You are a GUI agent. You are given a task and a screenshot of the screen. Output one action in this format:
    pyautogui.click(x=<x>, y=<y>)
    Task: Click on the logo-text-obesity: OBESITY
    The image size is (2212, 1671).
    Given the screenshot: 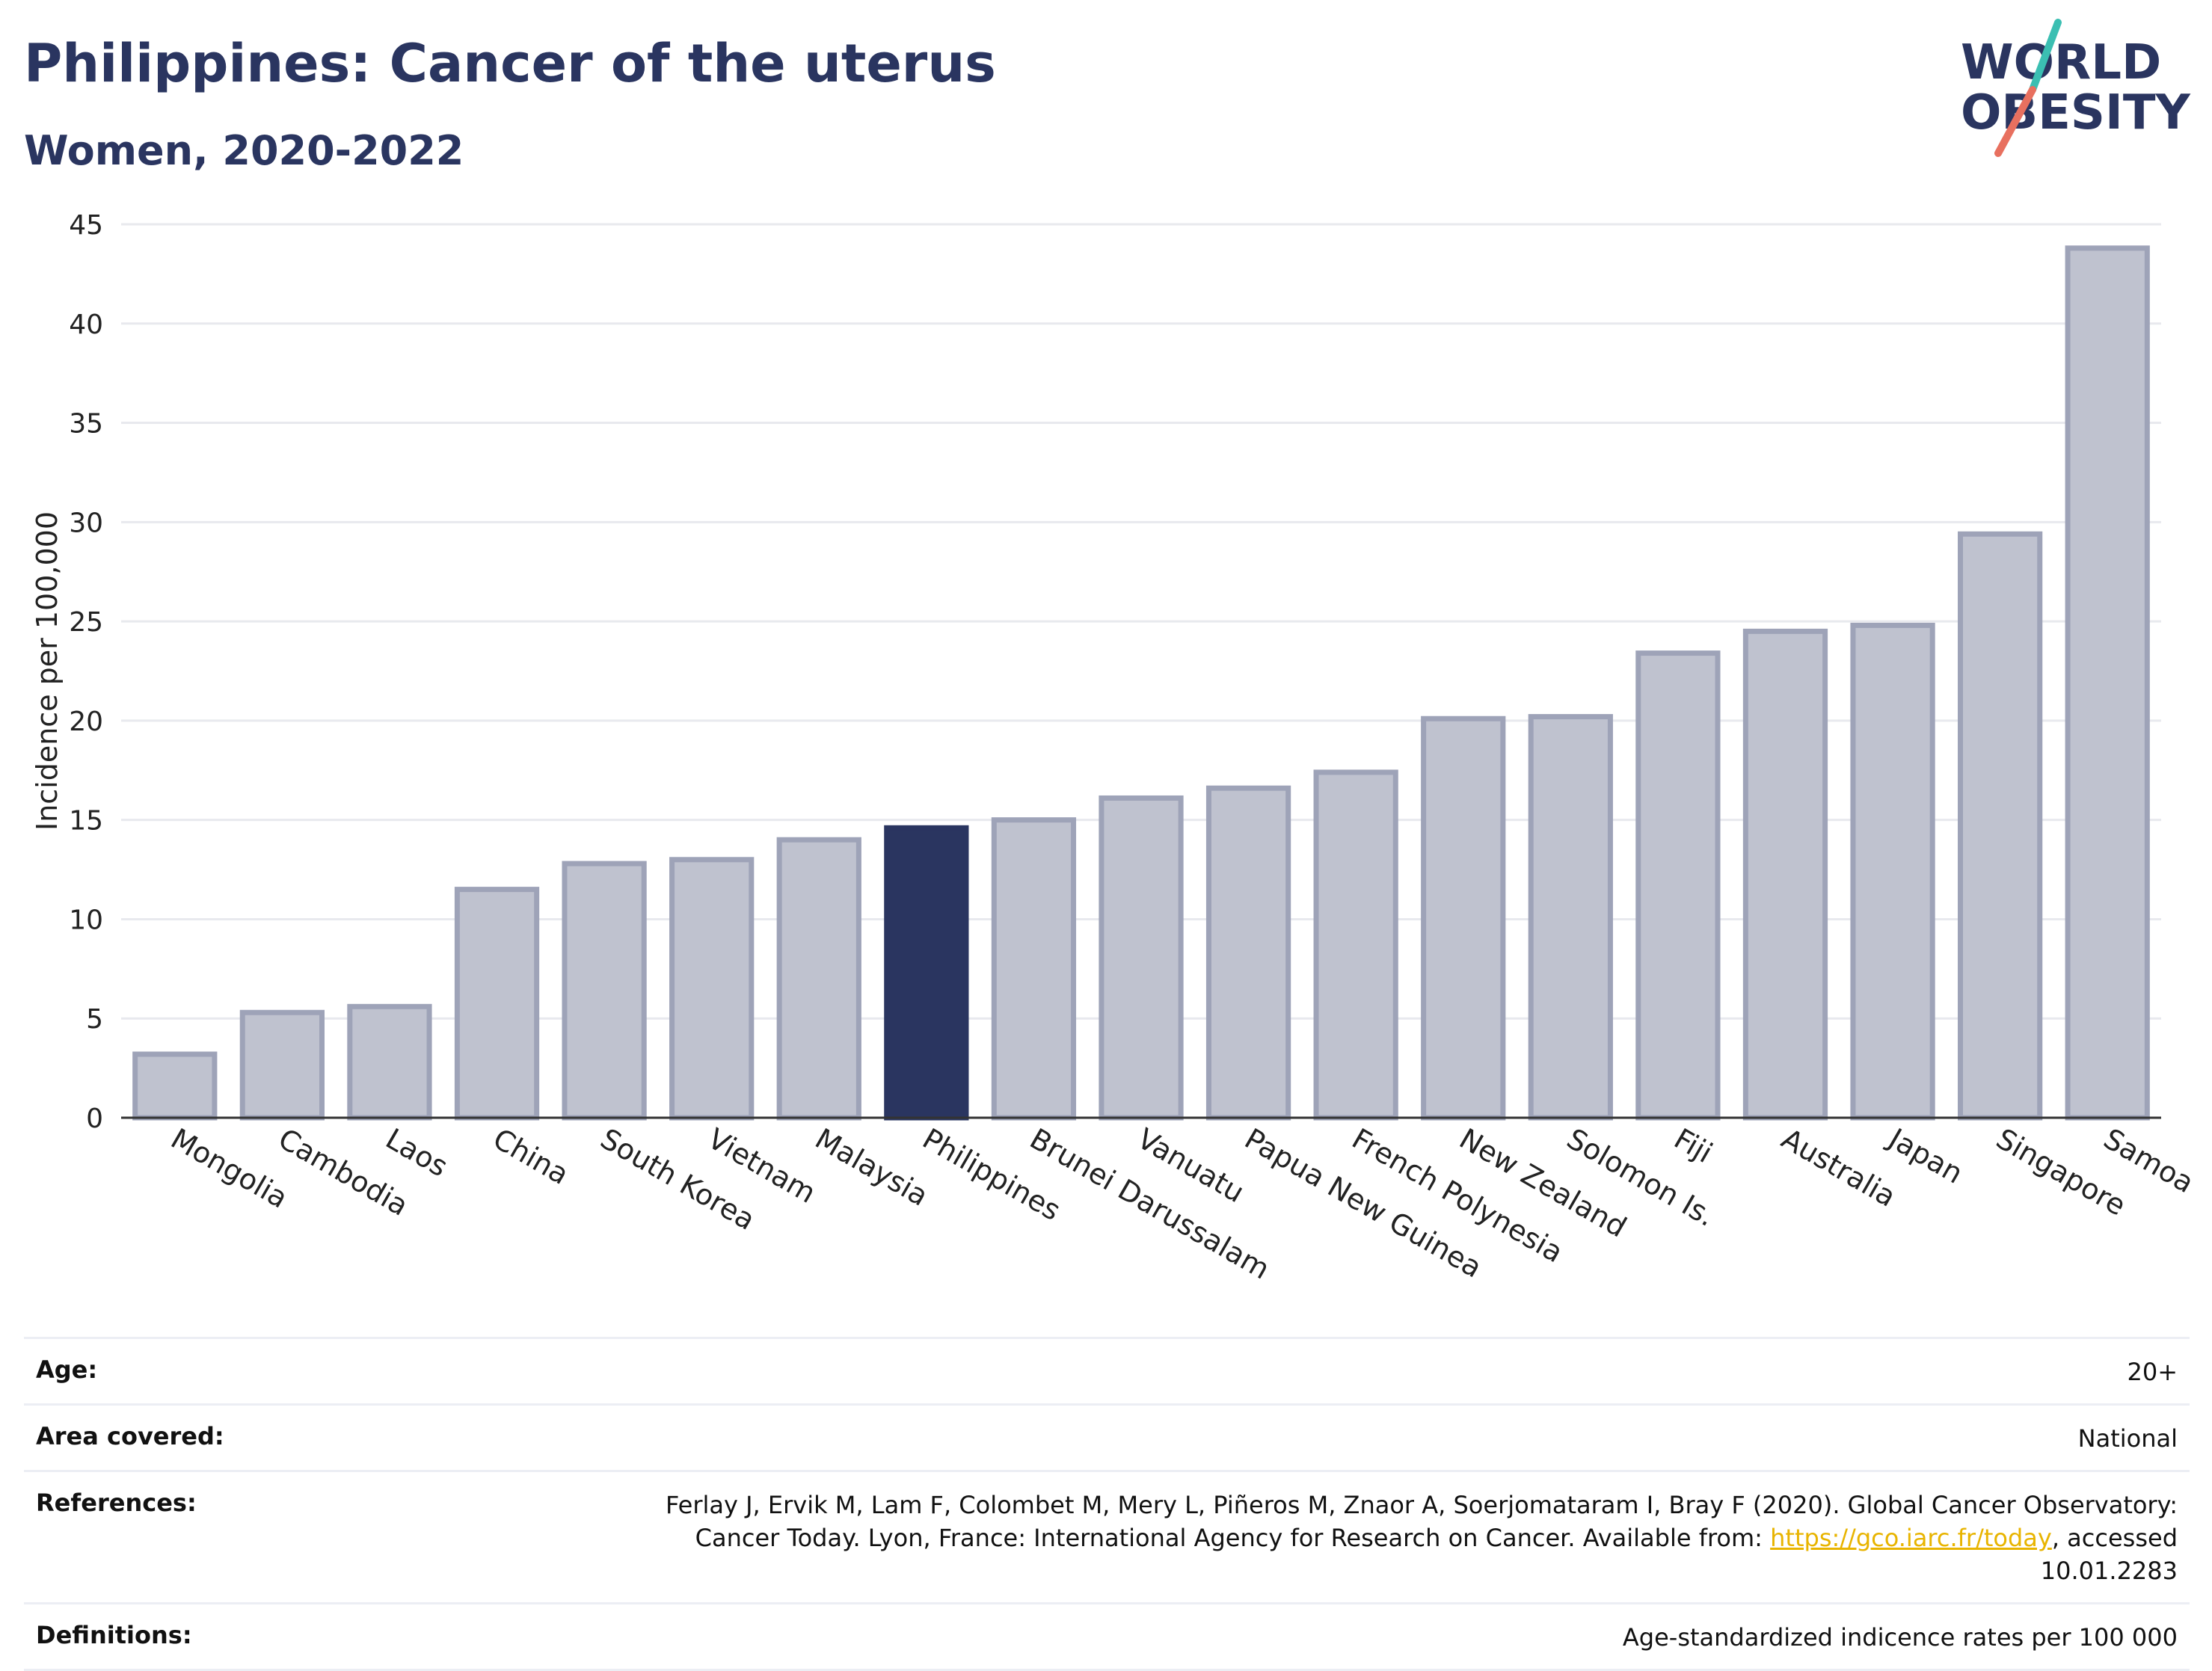 What is the action you would take?
    pyautogui.click(x=2075, y=113)
    